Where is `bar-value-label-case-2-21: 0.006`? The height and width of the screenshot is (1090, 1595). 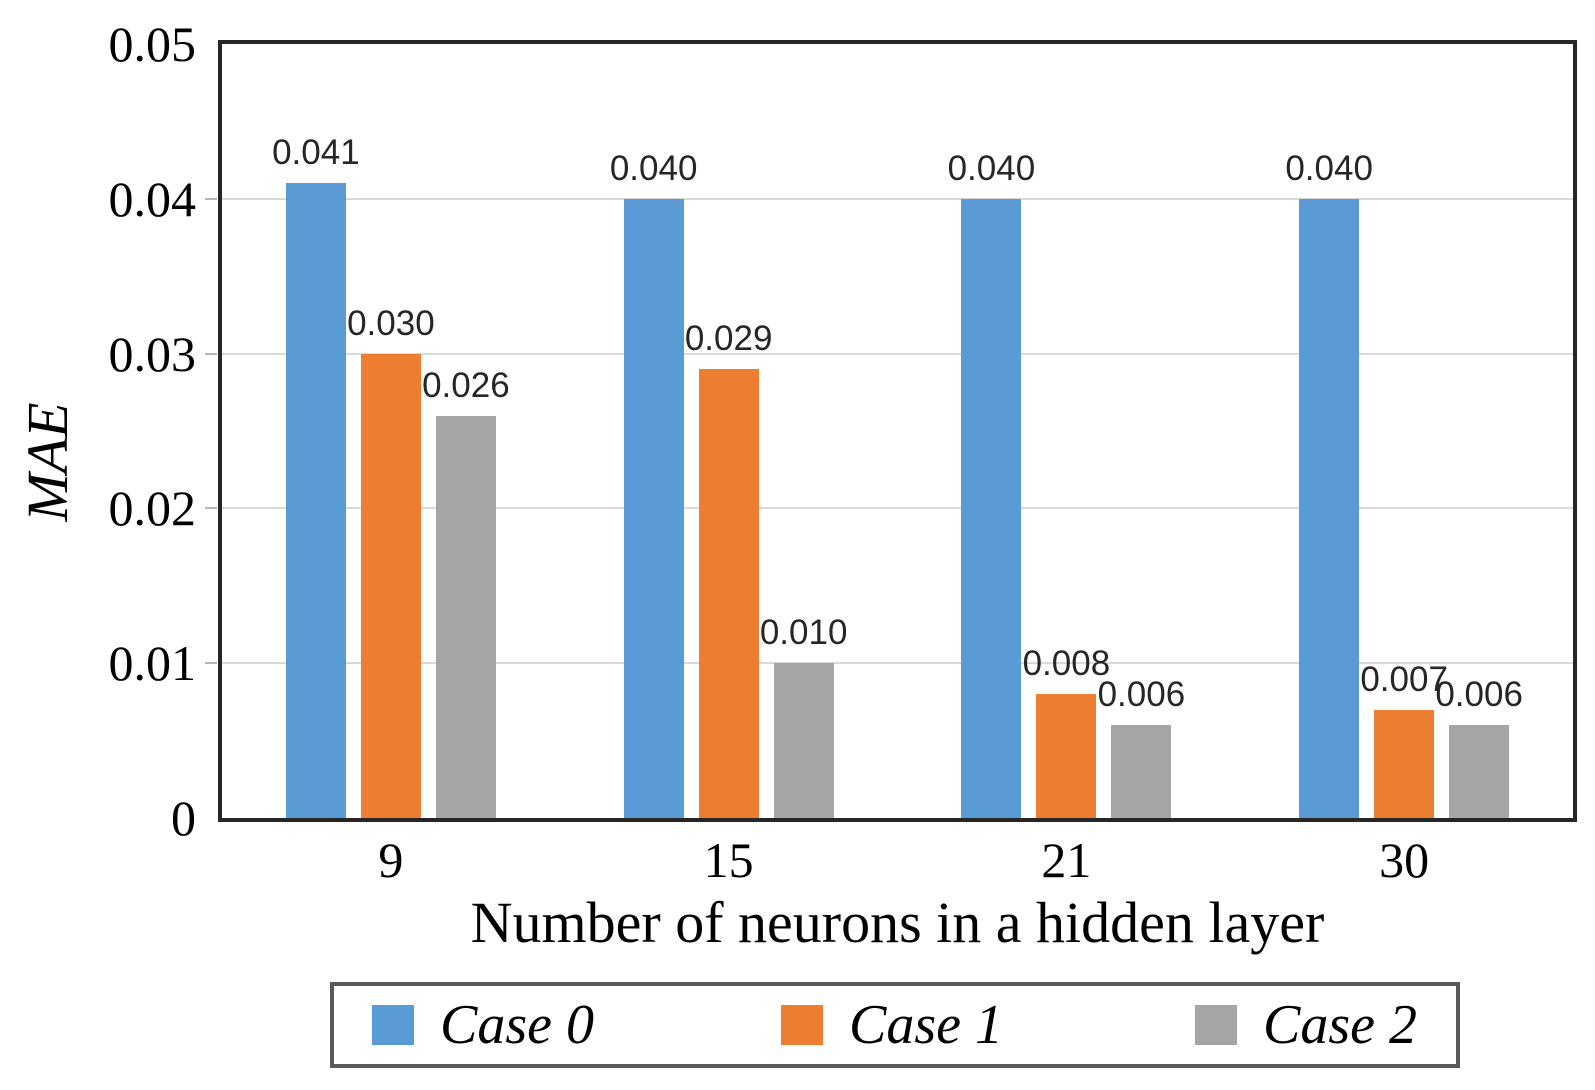
bar-value-label-case-2-21: 0.006 is located at coordinates (1141, 695).